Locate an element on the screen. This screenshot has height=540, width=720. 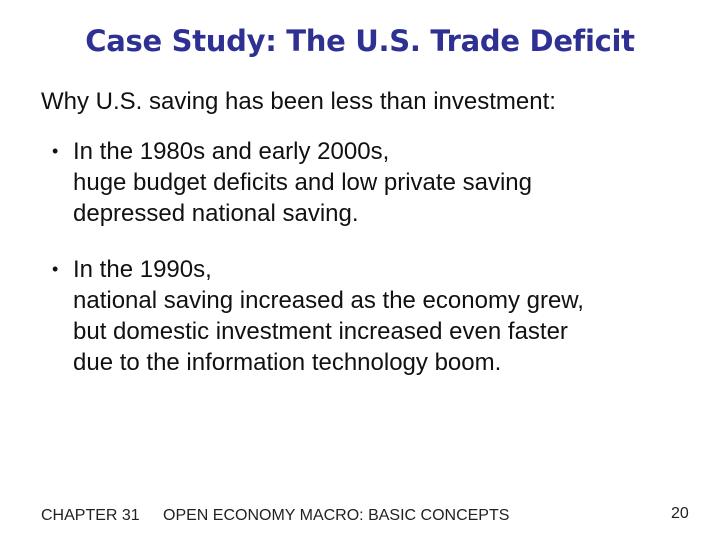
footer-chapter: CHAPTER 31 is located at coordinates (90, 515).